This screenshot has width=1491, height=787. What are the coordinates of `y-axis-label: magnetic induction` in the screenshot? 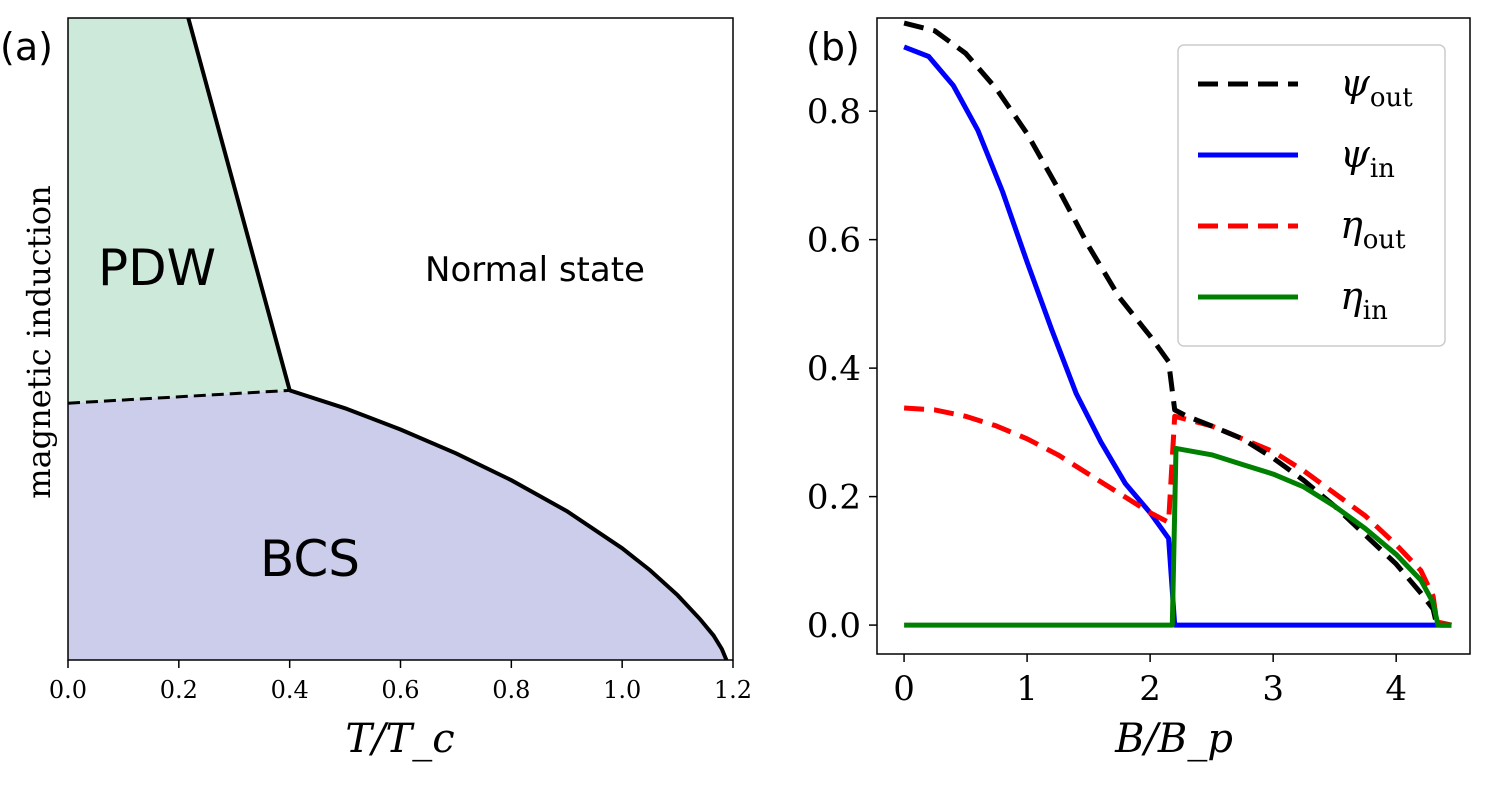 It's located at (39, 341).